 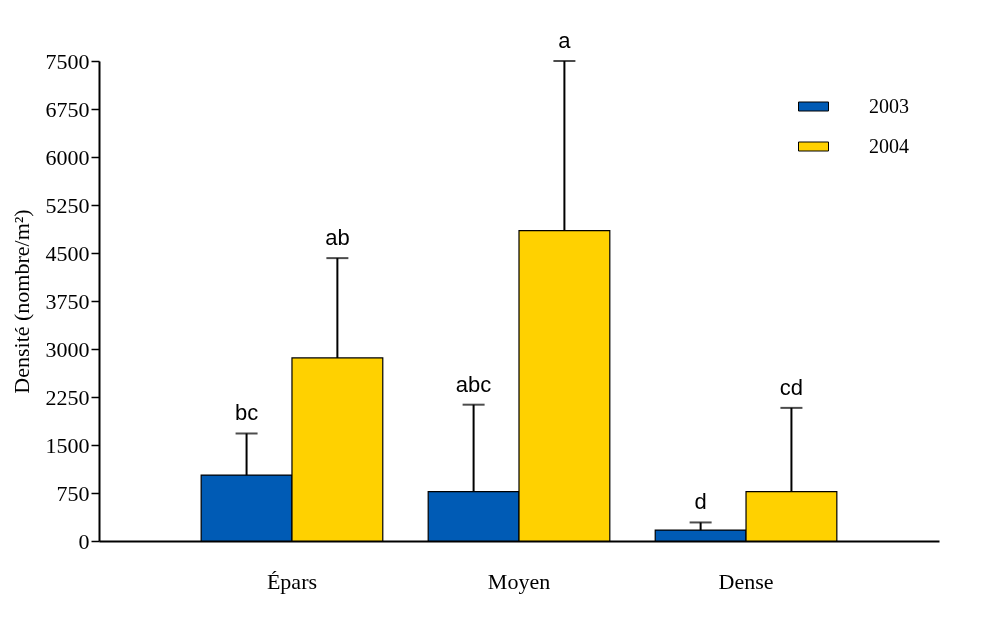 What do you see at coordinates (21, 301) in the screenshot?
I see `y-axis-title: Densité (nombre/m²)` at bounding box center [21, 301].